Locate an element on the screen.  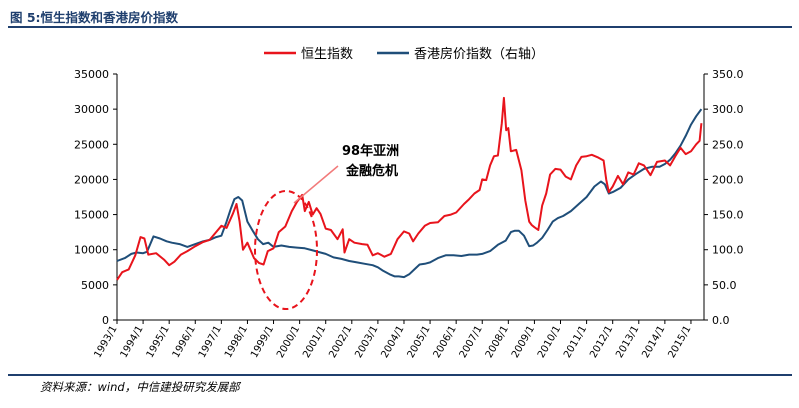
x-tick-label: 2003/1 is located at coordinates (366, 342).